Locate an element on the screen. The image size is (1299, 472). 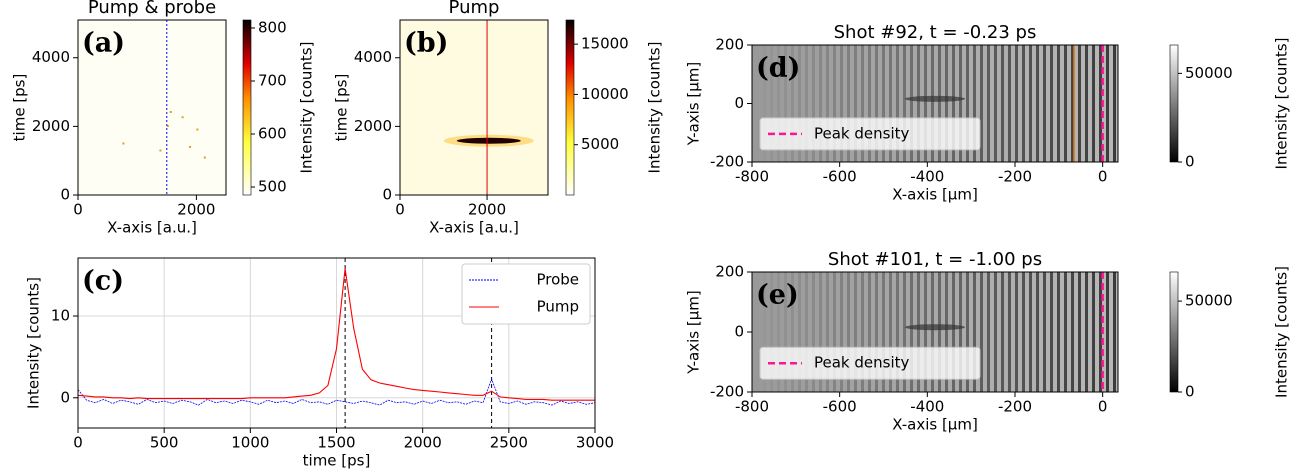
legend-label: Pump is located at coordinates (558, 307).